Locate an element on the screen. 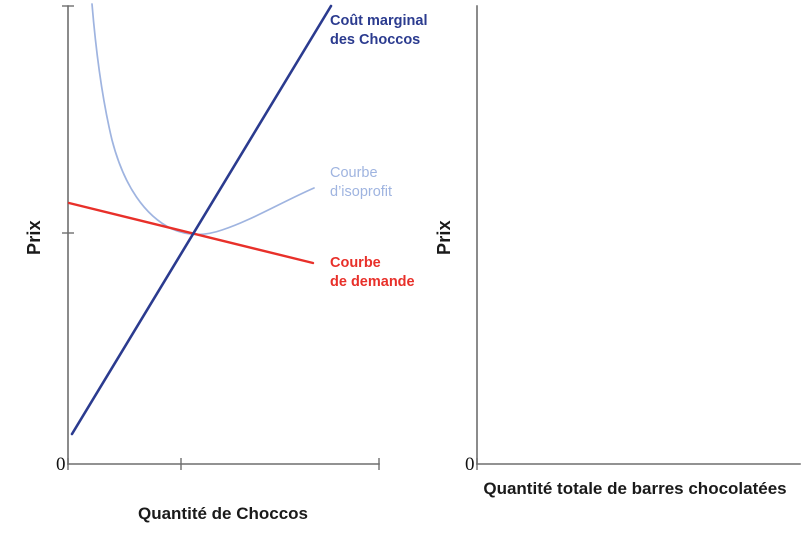 Image resolution: width=810 pixels, height=535 pixels. right-x-axis-title: Quantité totale de barres chocolatées is located at coordinates (635, 488).